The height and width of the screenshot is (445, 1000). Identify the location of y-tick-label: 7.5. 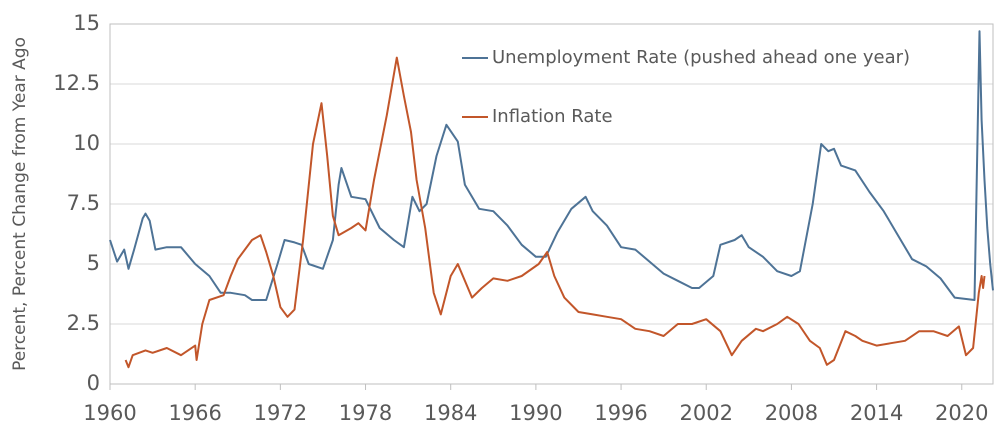
(83, 203).